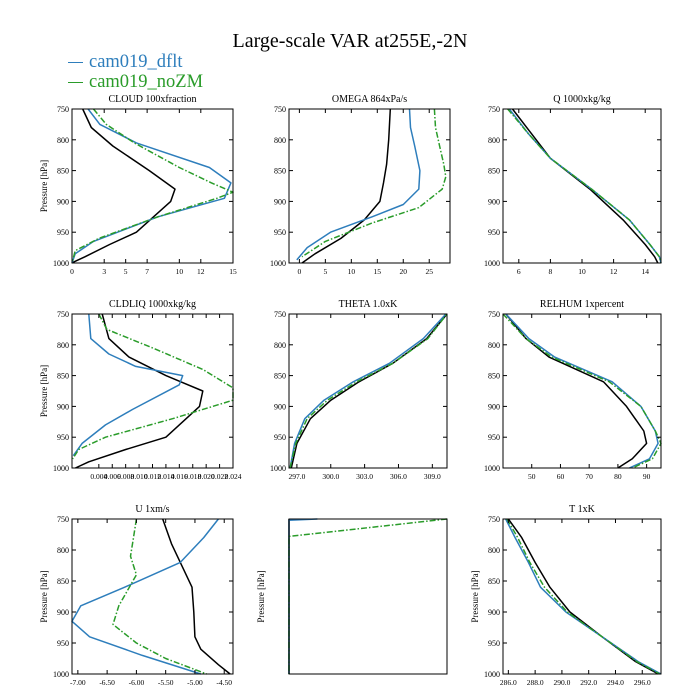 The image size is (700, 700). I want to click on chart-4-frame, so click(152, 391).